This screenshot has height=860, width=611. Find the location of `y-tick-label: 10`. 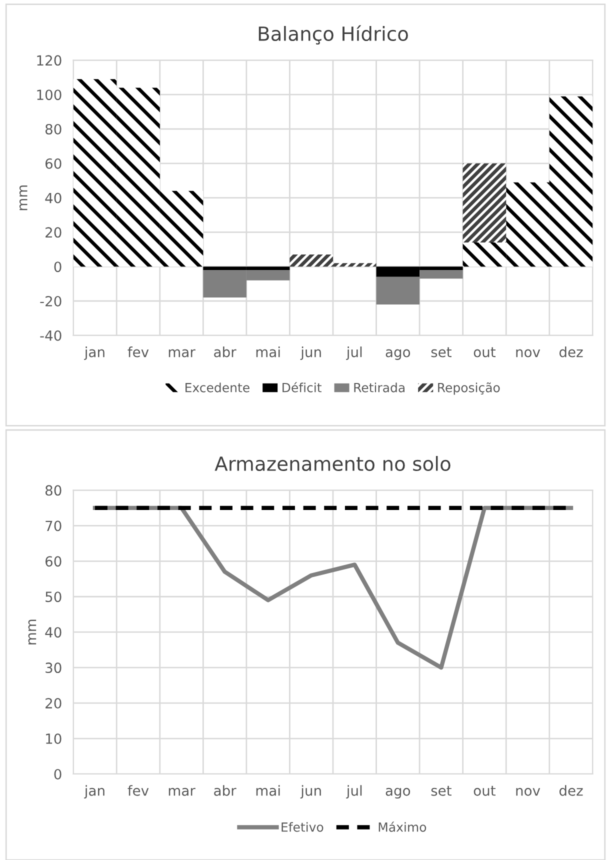

y-tick-label: 10 is located at coordinates (54, 738).